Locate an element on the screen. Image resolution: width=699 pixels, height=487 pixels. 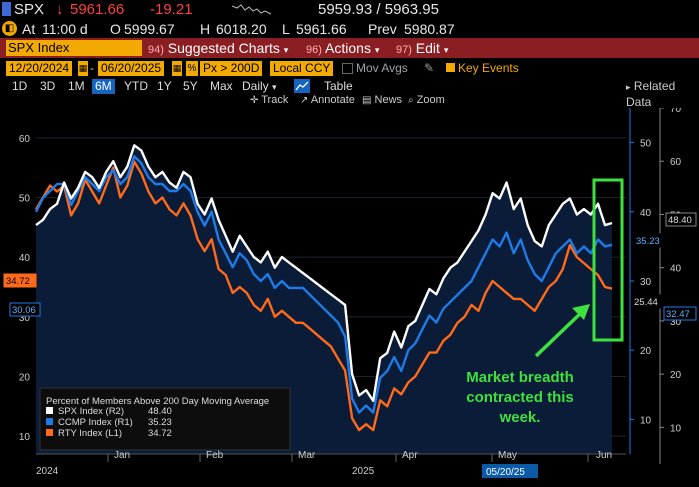
annotation: Market breadth contracted this week. is located at coordinates (545, 302).